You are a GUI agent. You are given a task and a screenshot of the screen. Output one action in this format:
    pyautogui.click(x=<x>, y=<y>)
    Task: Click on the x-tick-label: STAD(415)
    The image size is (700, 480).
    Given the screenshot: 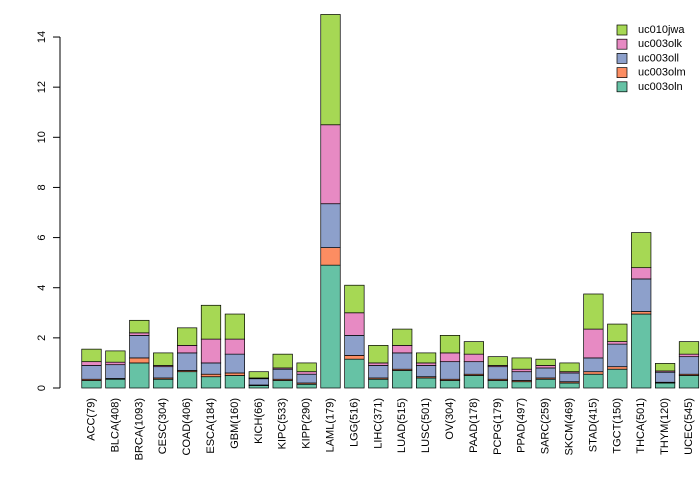 What is the action you would take?
    pyautogui.click(x=593, y=425)
    